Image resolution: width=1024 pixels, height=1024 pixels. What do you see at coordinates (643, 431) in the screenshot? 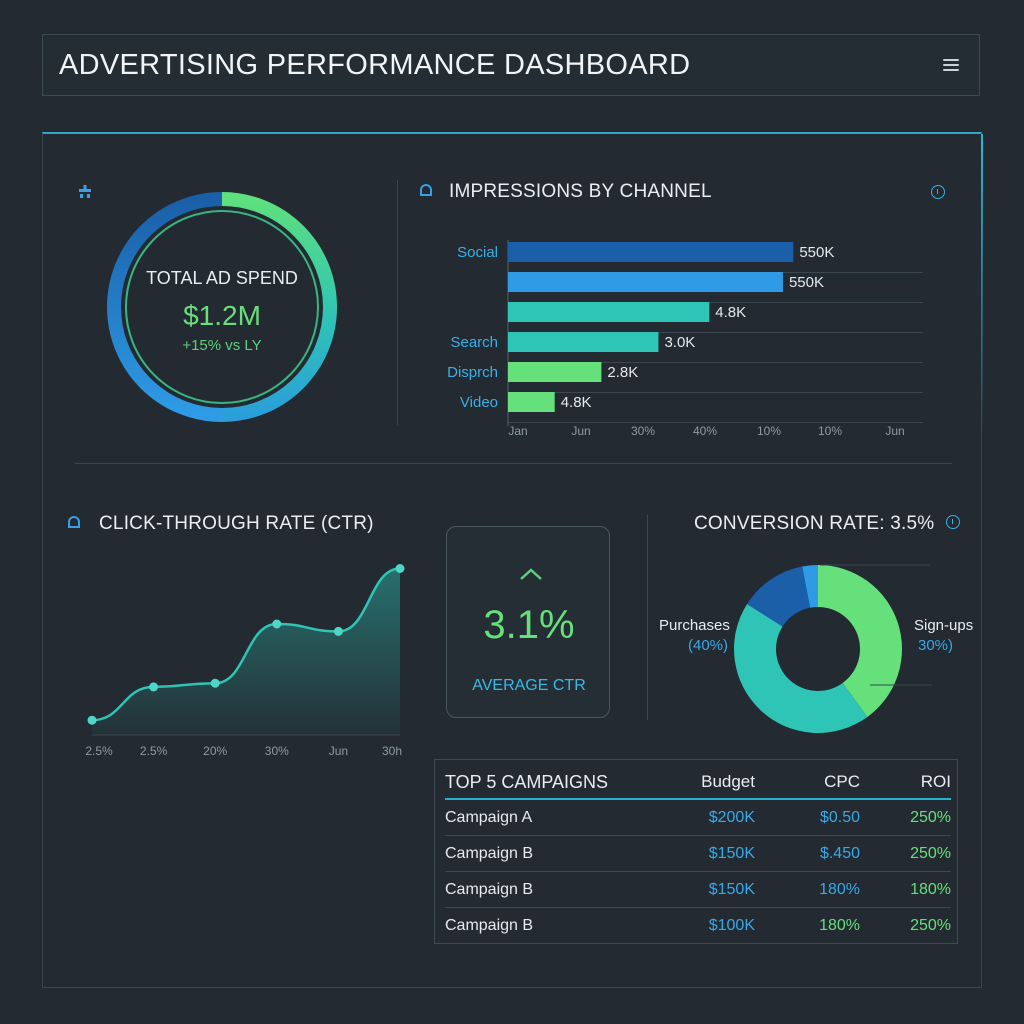
I see `bar-x-tick-label: 30%` at bounding box center [643, 431].